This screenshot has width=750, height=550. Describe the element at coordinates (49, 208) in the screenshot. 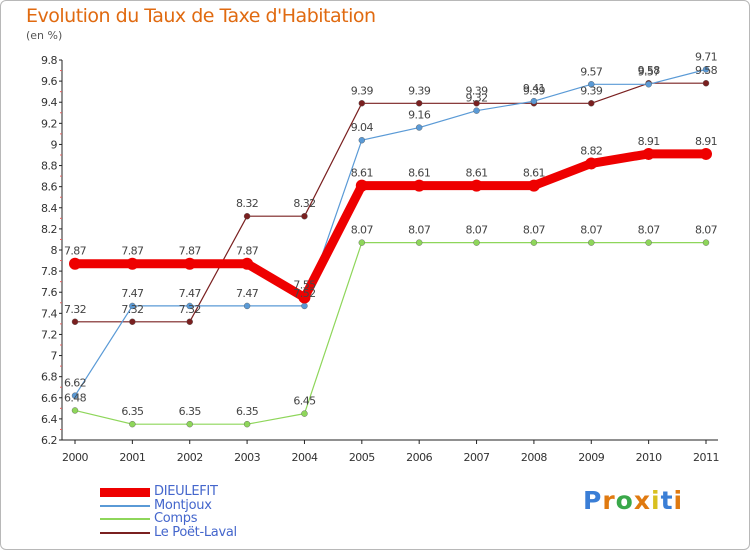

I see `y-tick-label: 8.4` at that location.